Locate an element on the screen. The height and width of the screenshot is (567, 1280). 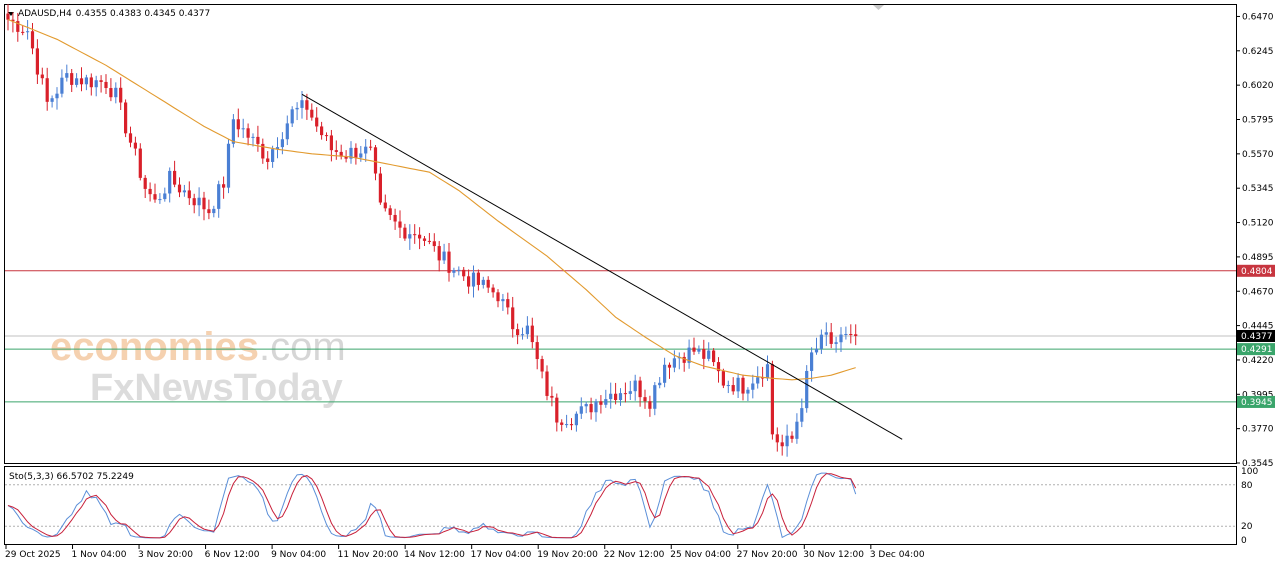
svg-text: 0.4377 is located at coordinates (1257, 337).